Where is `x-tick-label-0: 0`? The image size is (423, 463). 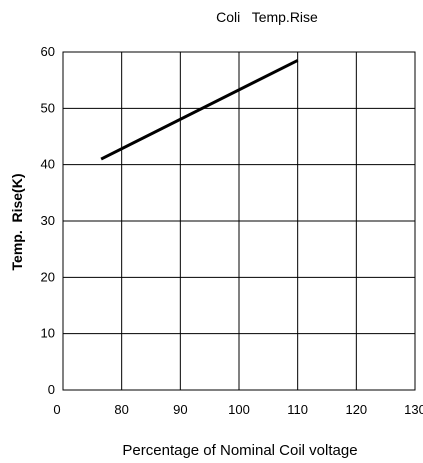 x-tick-label-0: 0 is located at coordinates (56, 409).